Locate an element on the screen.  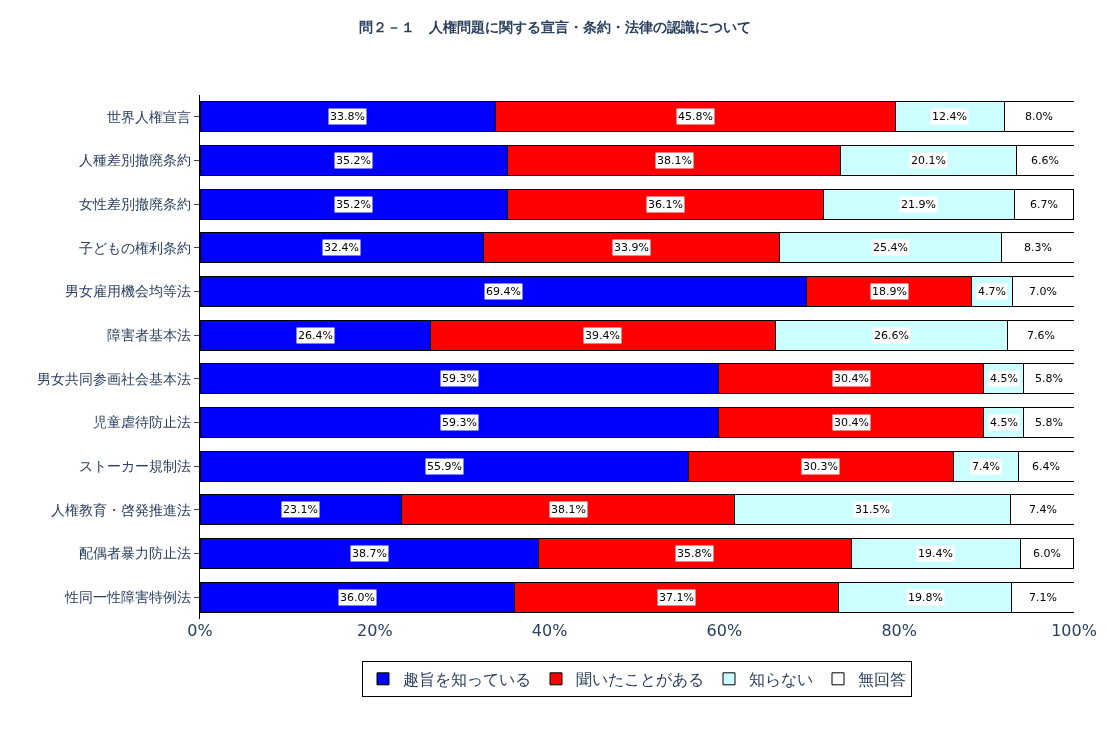
y-tick-label: 性同一性障害特例法 is located at coordinates (128, 597).